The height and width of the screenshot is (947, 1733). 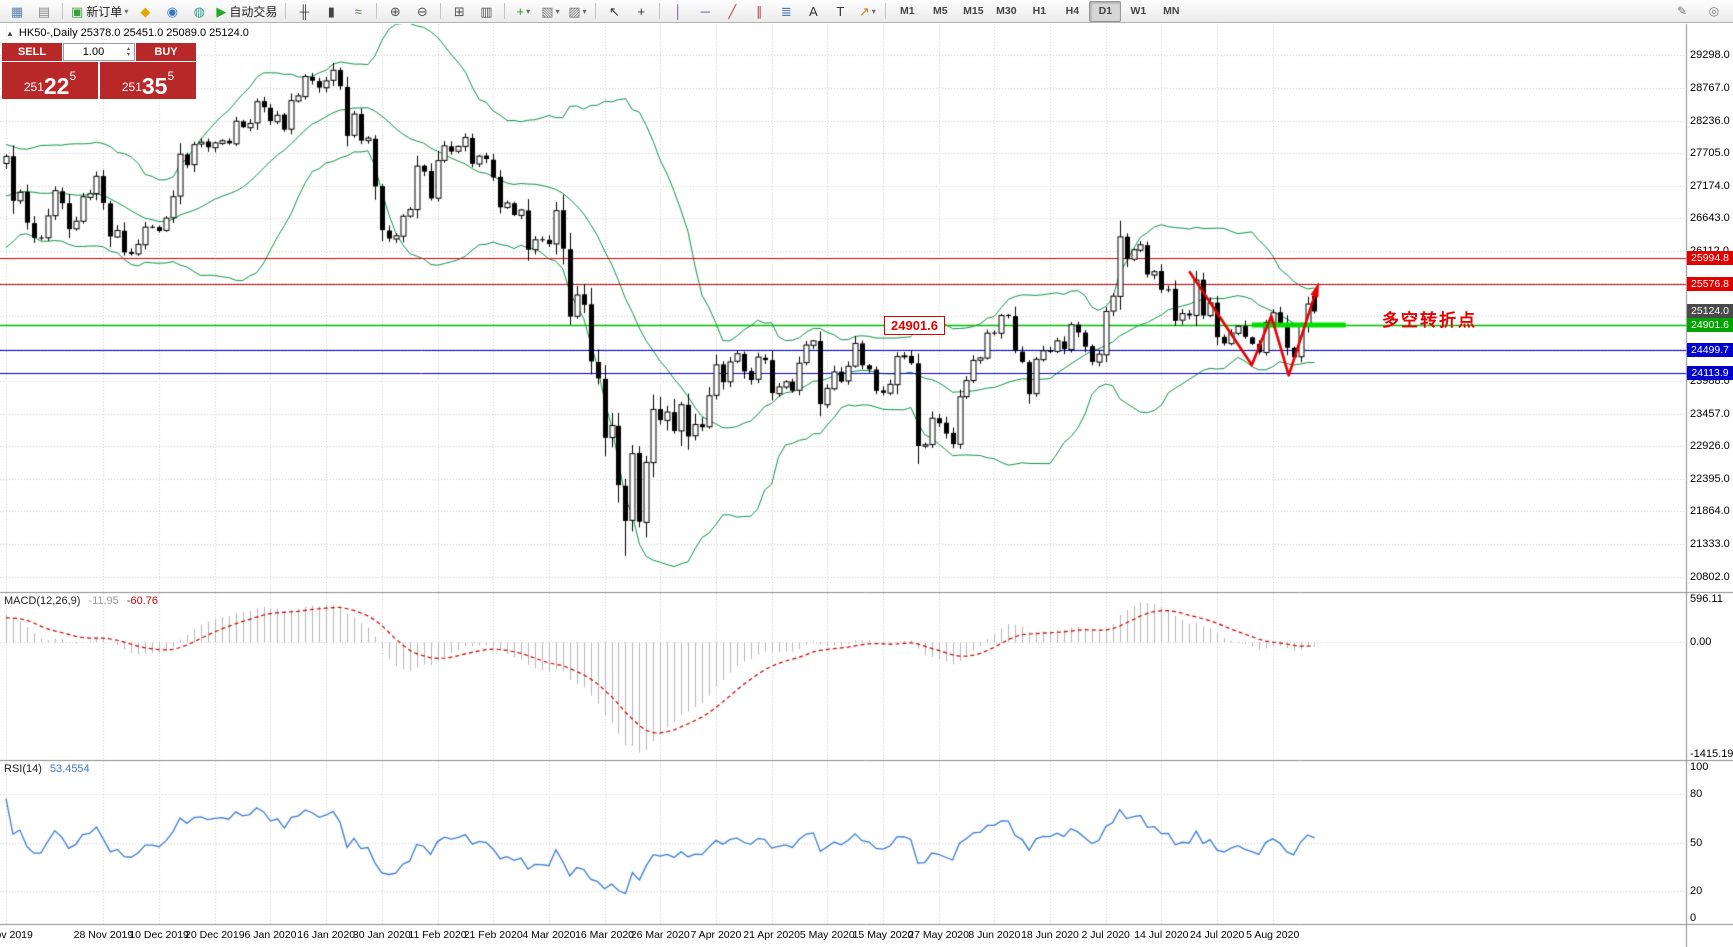 I want to click on bar-chart-button: ╫, so click(x=304, y=11).